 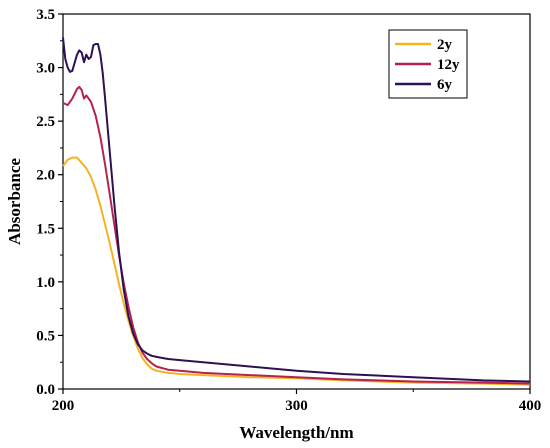 I want to click on y-tick-label: 2.0, so click(x=45, y=176).